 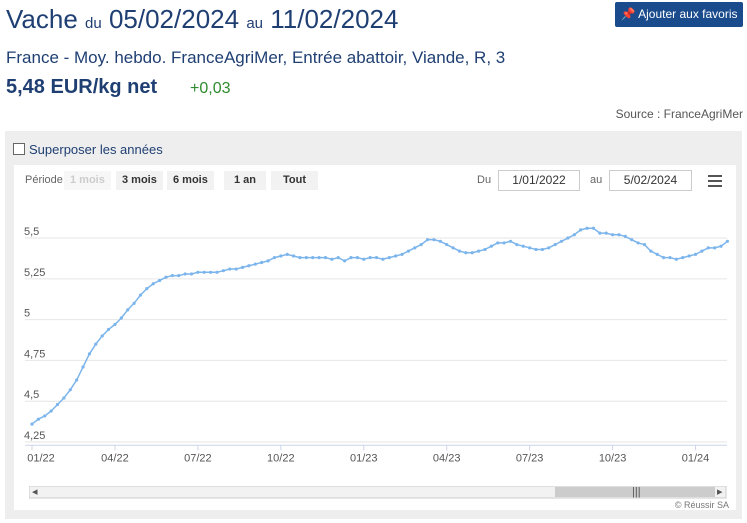 I want to click on x-tick-label: 04/23, so click(x=447, y=458).